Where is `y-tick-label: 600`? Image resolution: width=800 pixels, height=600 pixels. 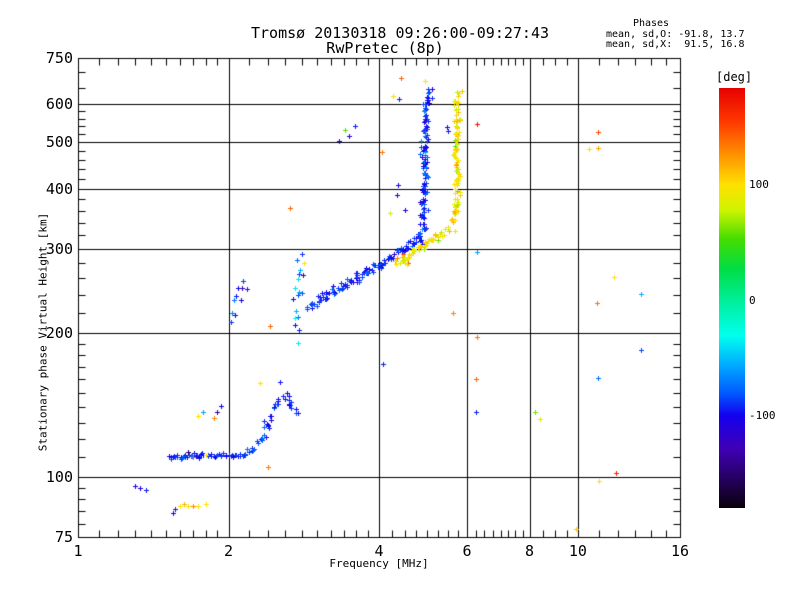
y-tick-label: 600 is located at coordinates (59, 104).